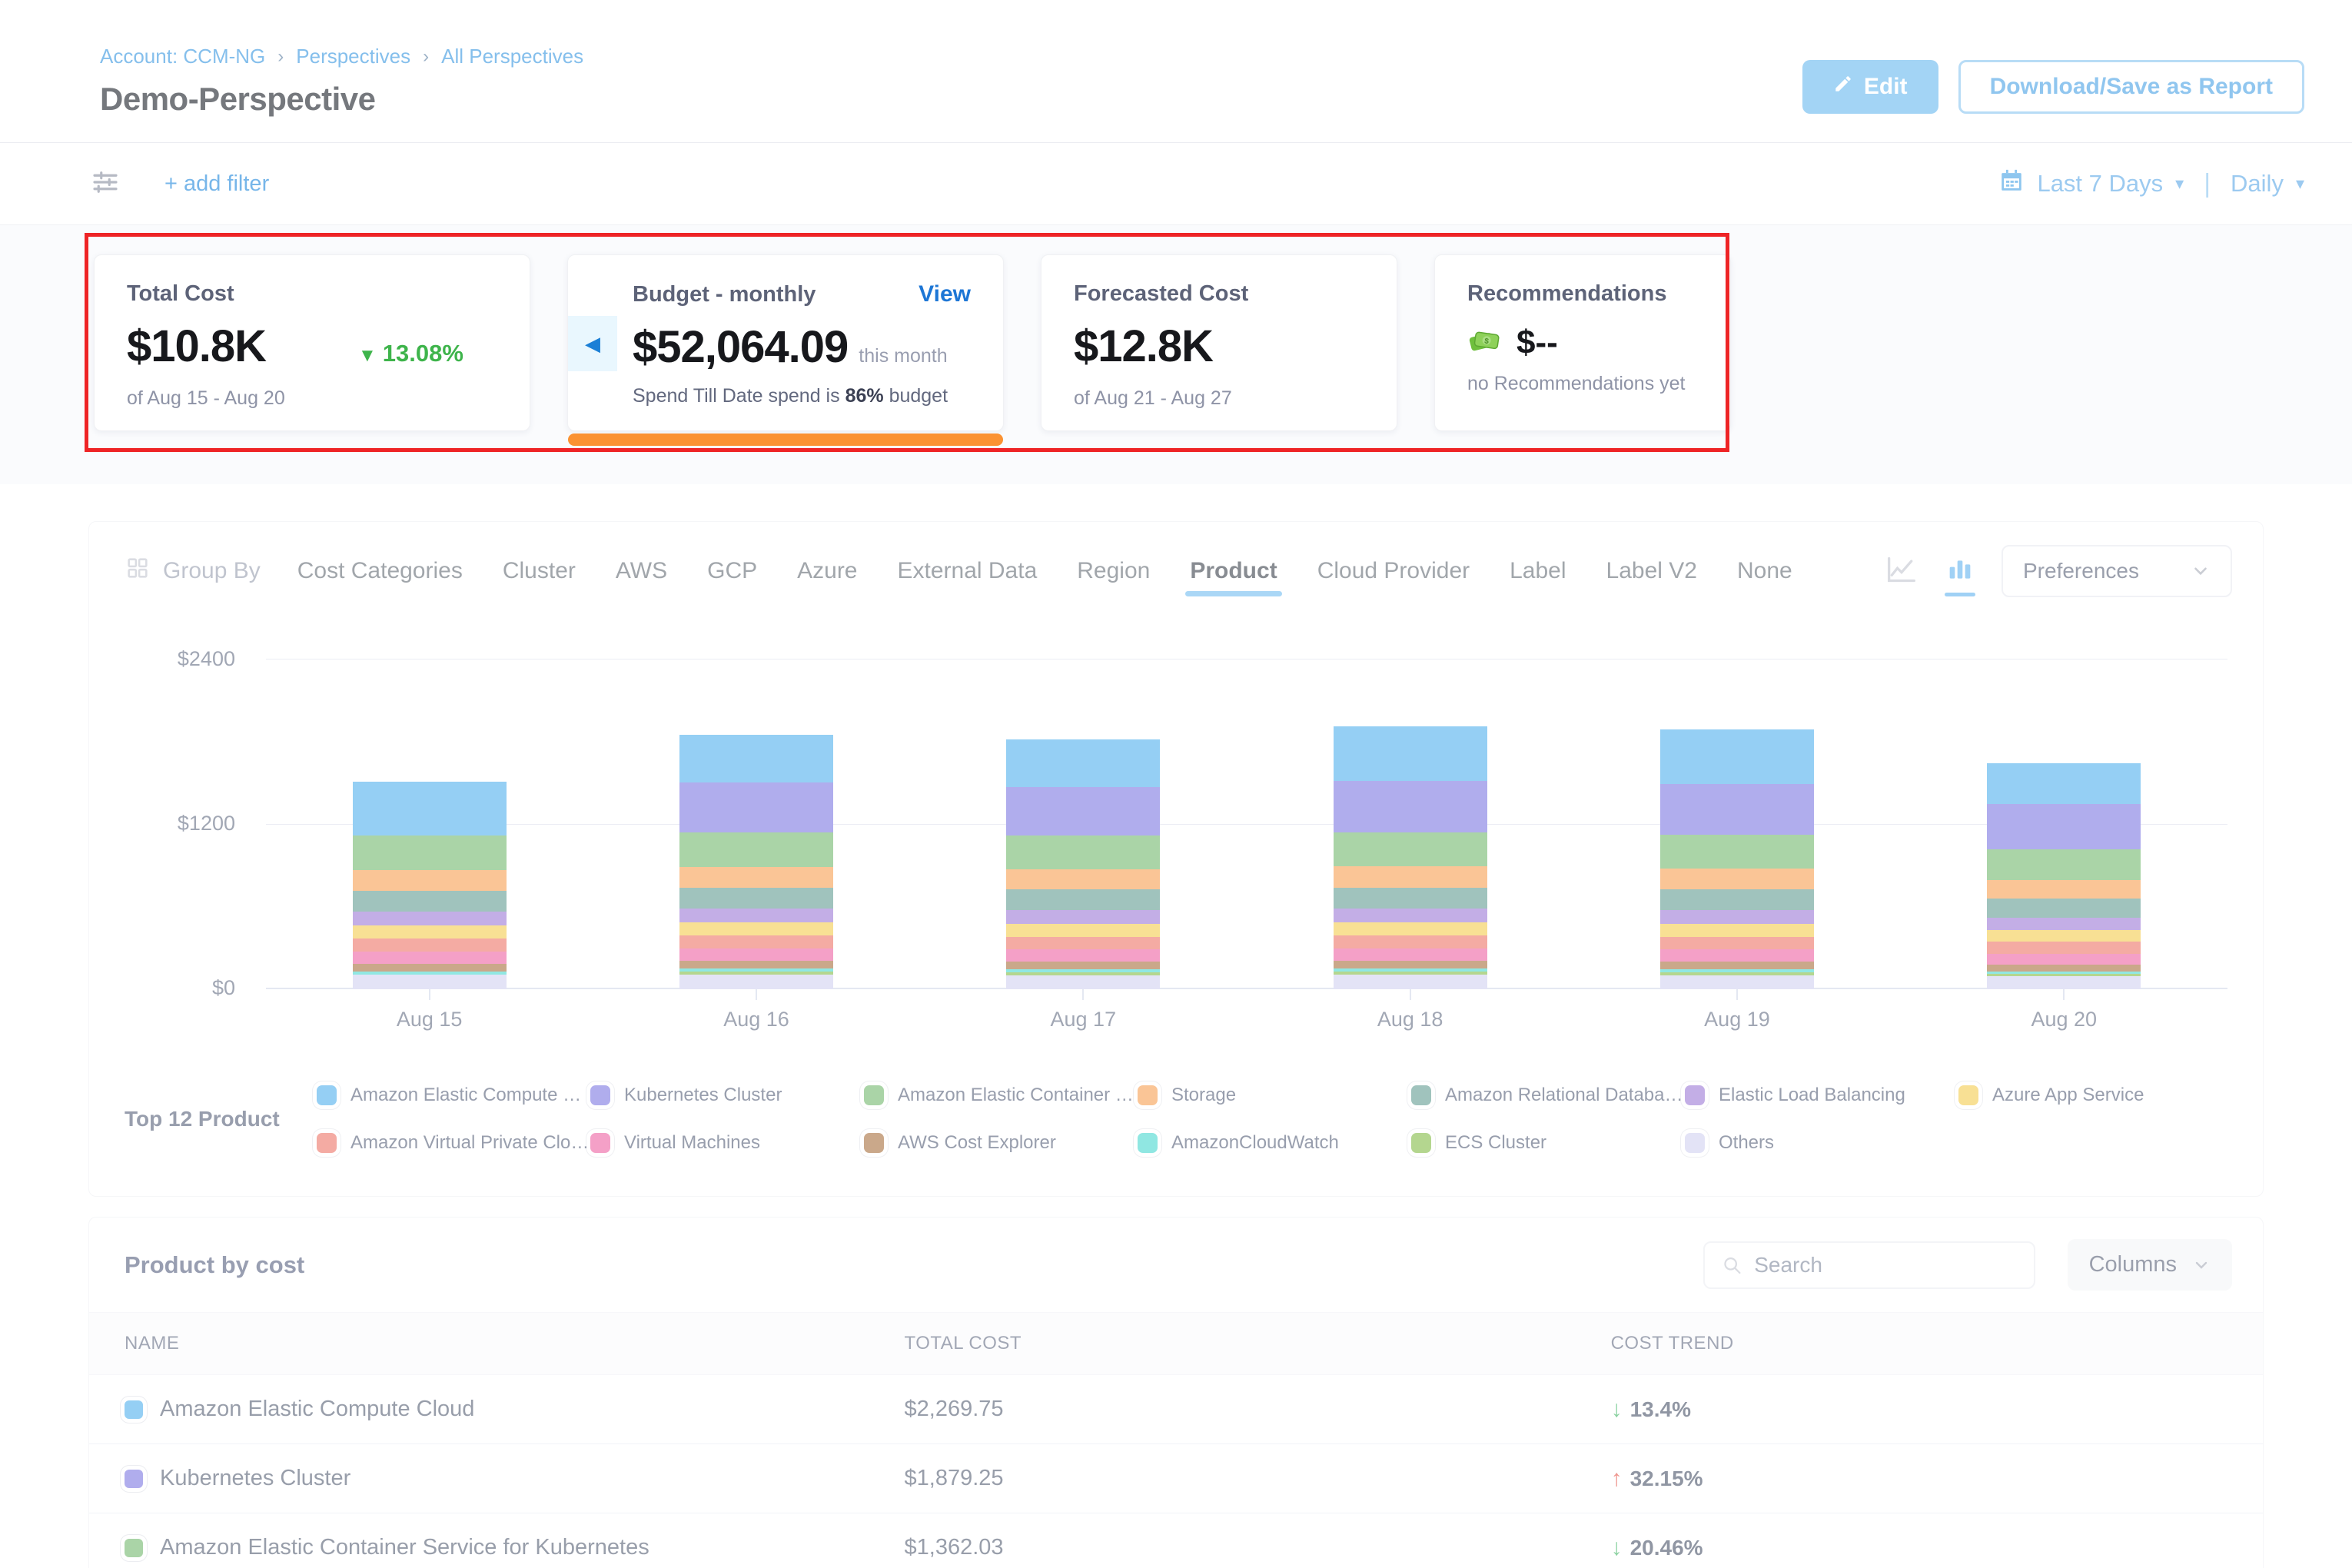 Image resolution: width=2352 pixels, height=1568 pixels. Describe the element at coordinates (2064, 1010) in the screenshot. I see `x-axis-label: Aug 20` at that location.